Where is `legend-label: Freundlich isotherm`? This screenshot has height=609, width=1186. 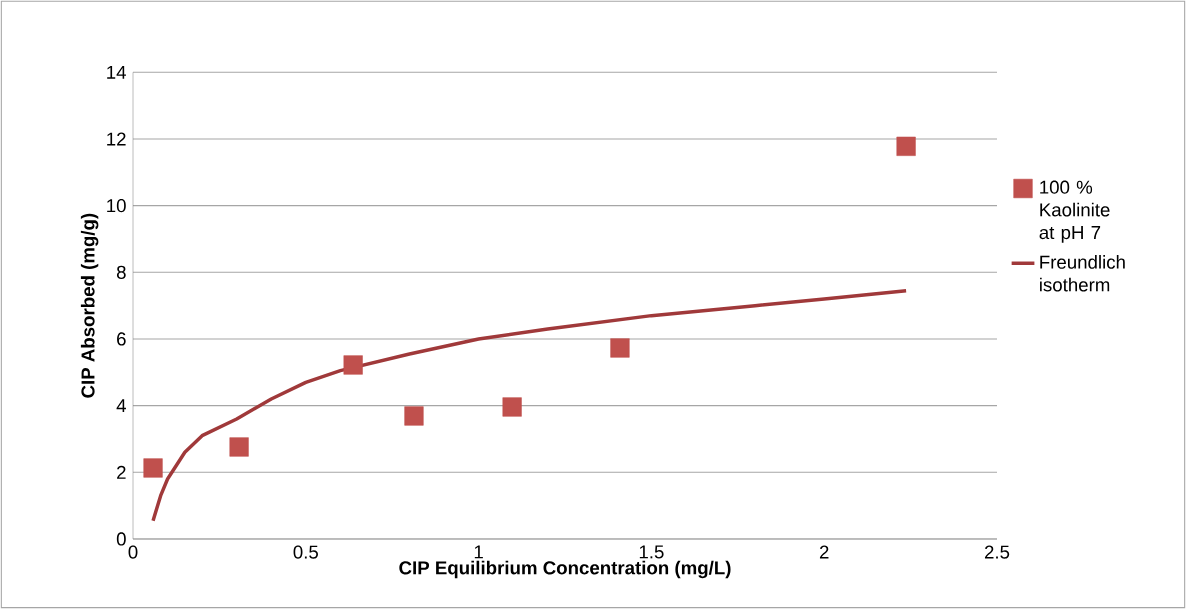 legend-label: Freundlich isotherm is located at coordinates (1082, 273).